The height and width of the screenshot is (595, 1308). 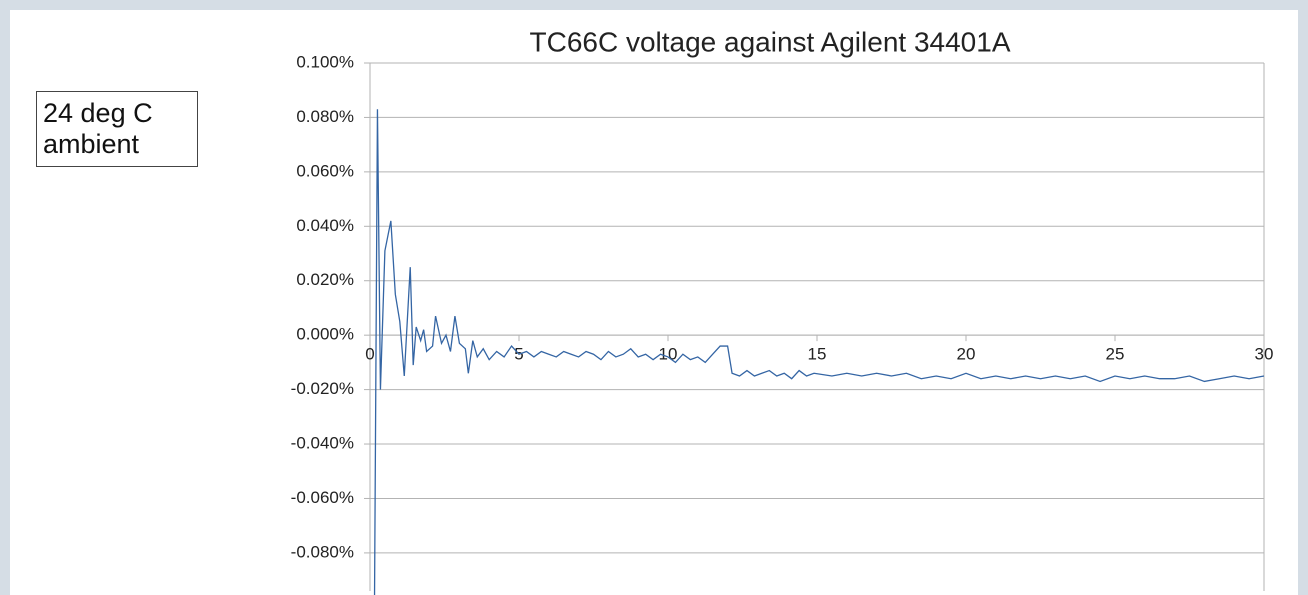 What do you see at coordinates (369, 354) in the screenshot?
I see `x-tick-label: 0` at bounding box center [369, 354].